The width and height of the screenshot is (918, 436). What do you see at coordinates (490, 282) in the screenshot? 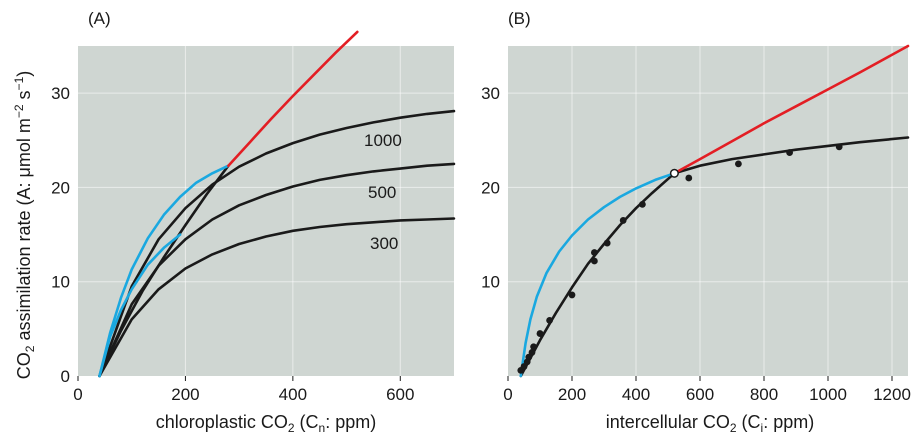
I see `panel-b-y-tick-label: 10` at bounding box center [490, 282].